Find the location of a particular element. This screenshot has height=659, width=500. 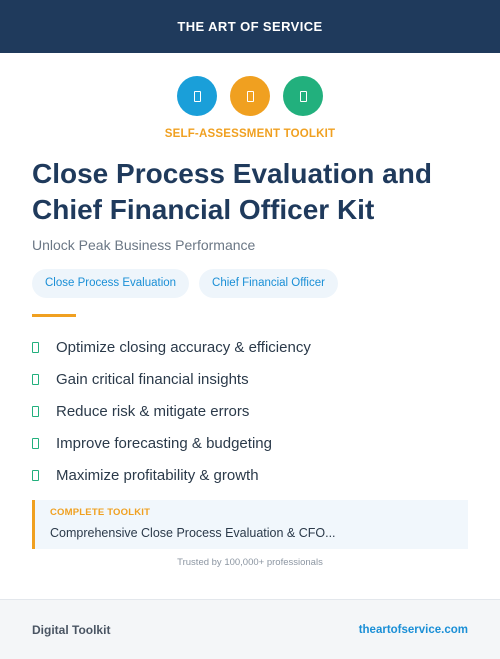

header-bar: THE ART OF SERVICE is located at coordinates (250, 26).